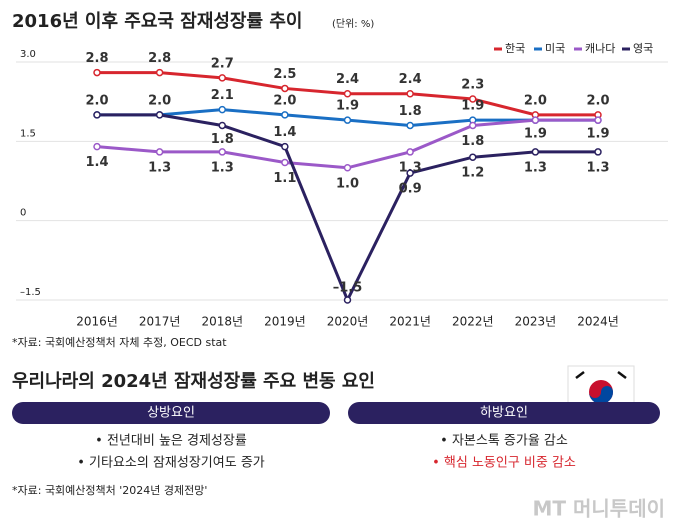  What do you see at coordinates (555, 48) in the screenshot?
I see `legend-label: 미국` at bounding box center [555, 48].